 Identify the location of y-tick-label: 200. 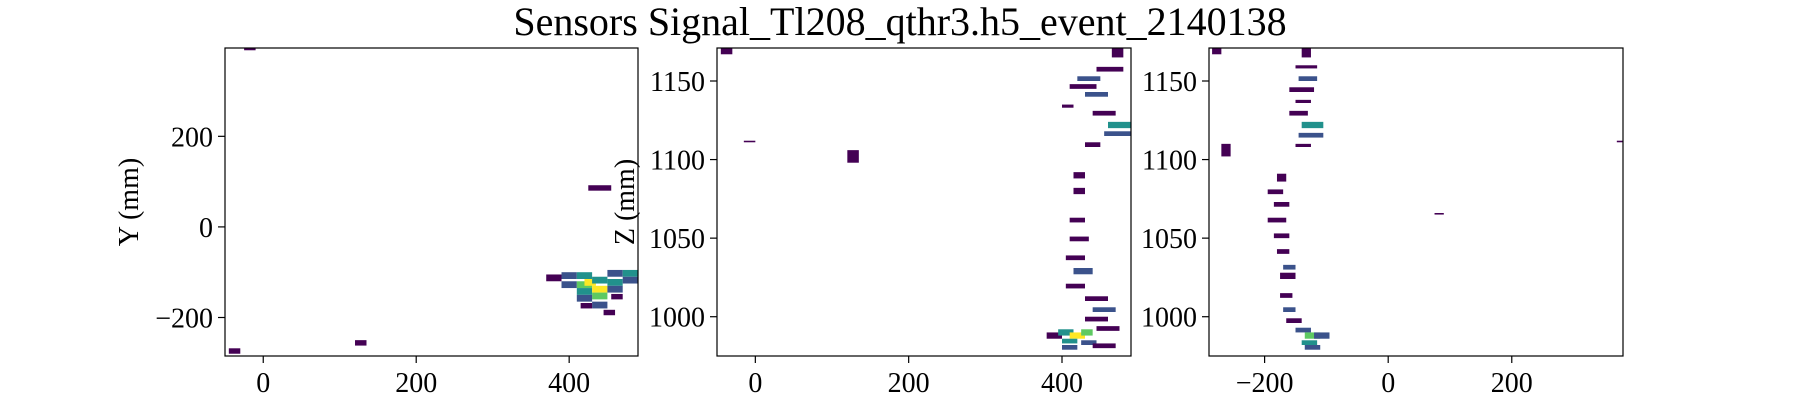
(192, 137).